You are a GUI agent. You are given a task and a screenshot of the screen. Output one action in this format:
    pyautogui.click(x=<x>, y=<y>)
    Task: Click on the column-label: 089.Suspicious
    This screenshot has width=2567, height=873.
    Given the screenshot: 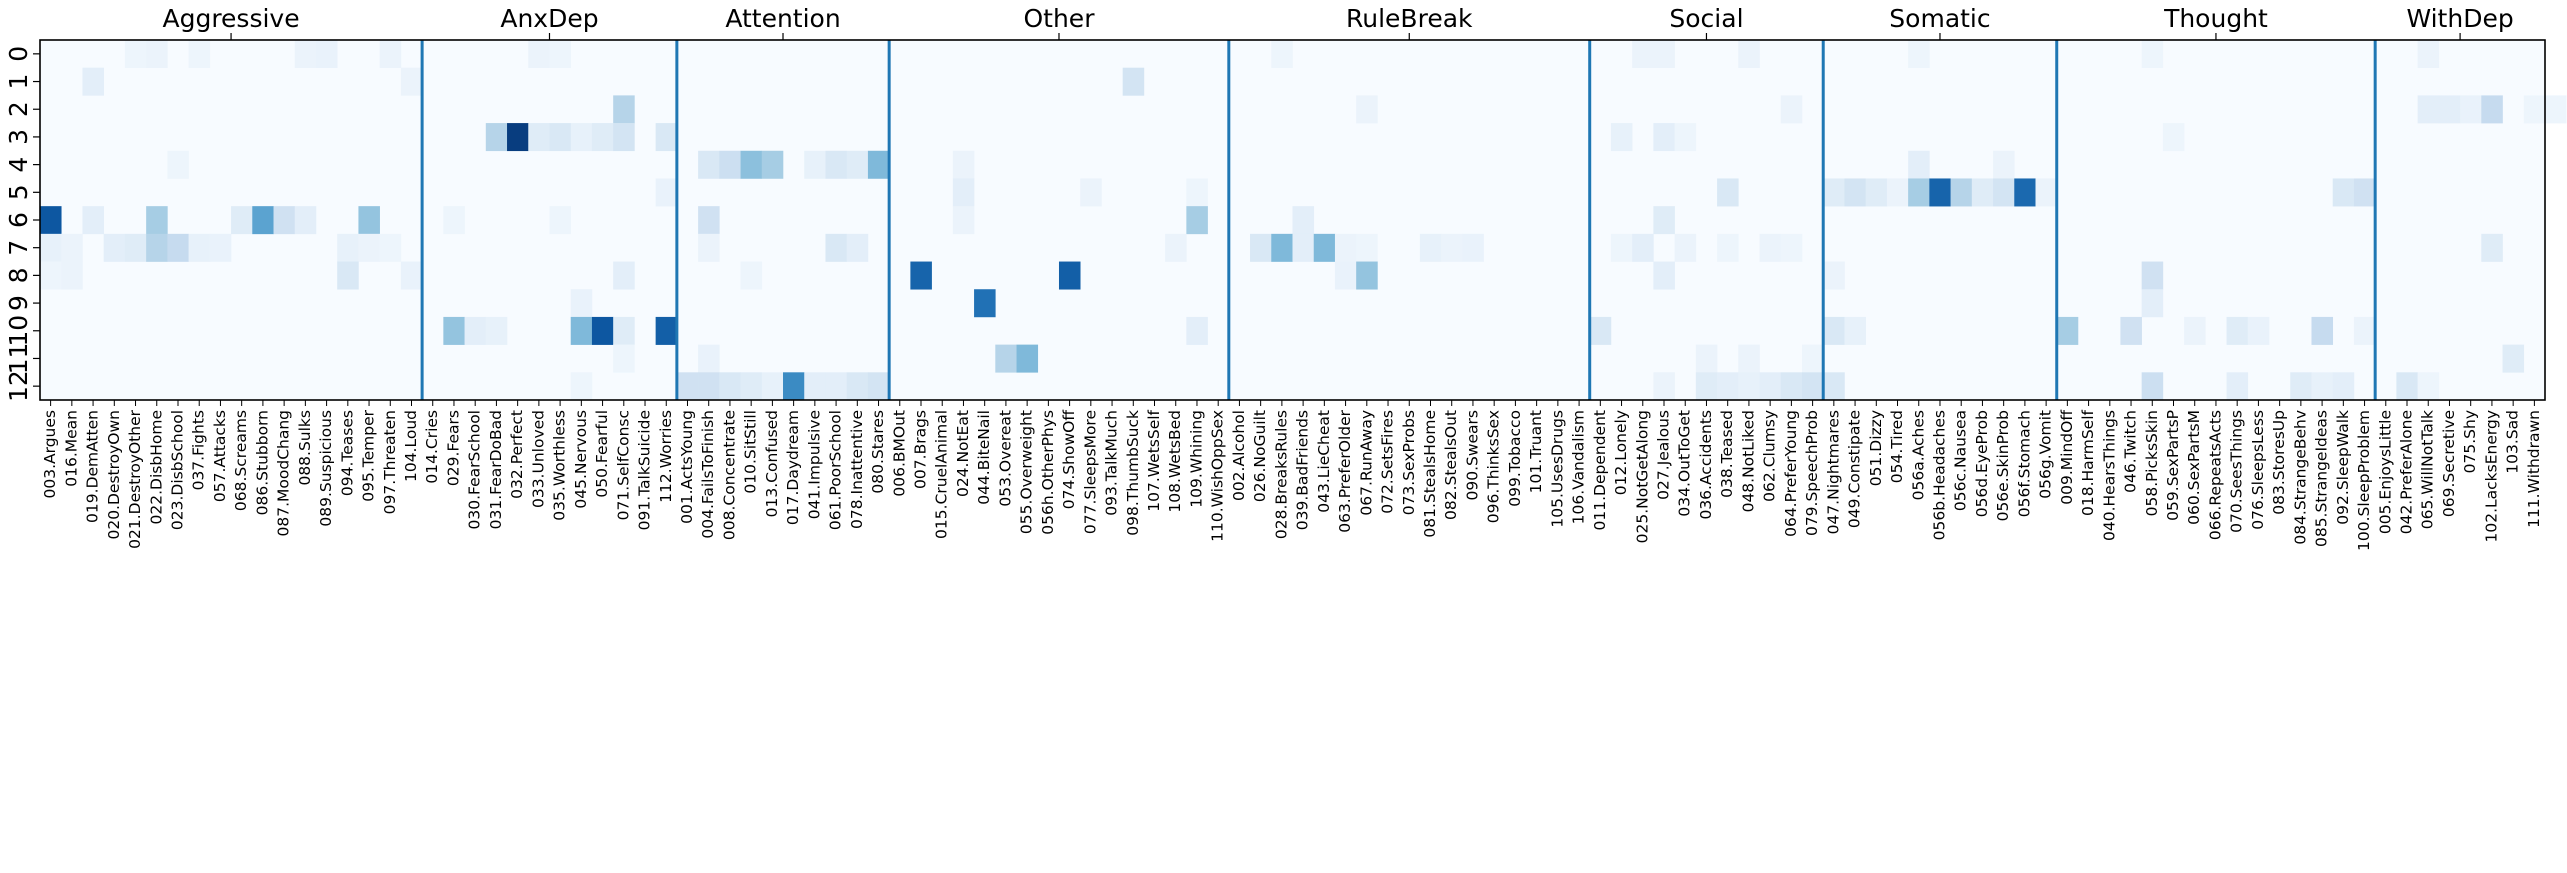 What is the action you would take?
    pyautogui.click(x=326, y=468)
    